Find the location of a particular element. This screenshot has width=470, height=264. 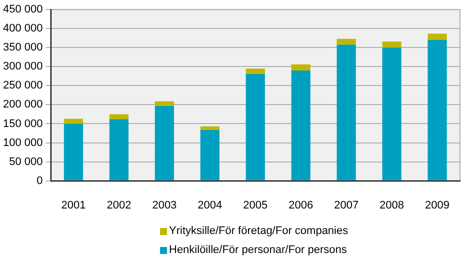

x-tick-label: 2006 is located at coordinates (301, 205).